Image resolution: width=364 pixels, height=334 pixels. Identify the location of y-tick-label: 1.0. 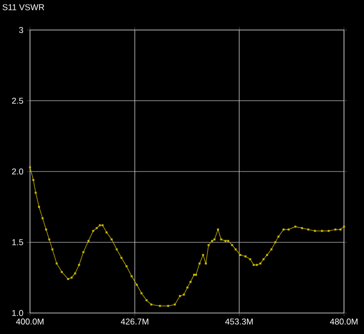
(18, 313).